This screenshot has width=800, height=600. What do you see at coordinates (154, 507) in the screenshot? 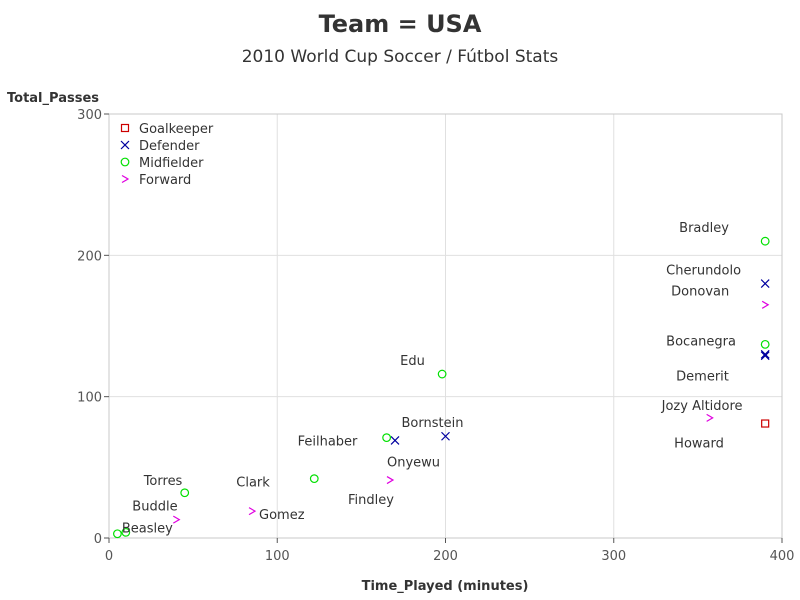
I see `point-label: Buddle` at bounding box center [154, 507].